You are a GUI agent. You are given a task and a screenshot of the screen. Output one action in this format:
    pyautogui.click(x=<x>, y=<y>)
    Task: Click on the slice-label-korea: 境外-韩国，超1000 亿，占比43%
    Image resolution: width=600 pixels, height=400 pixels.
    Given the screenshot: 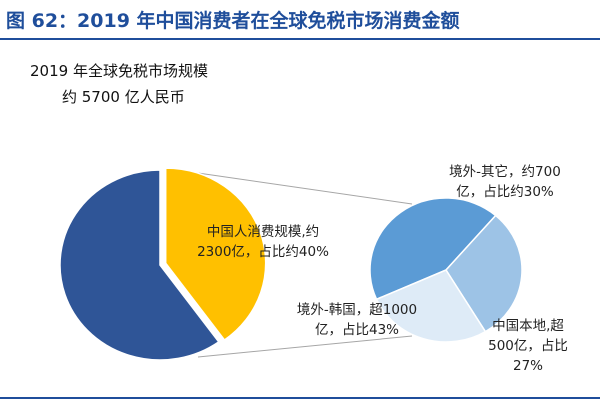 What is the action you would take?
    pyautogui.click(x=357, y=320)
    